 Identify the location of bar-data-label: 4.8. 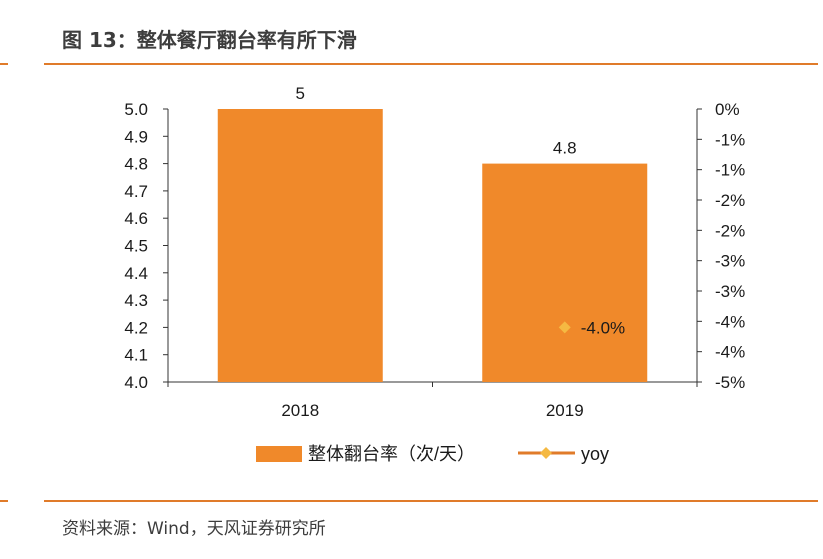
(565, 148).